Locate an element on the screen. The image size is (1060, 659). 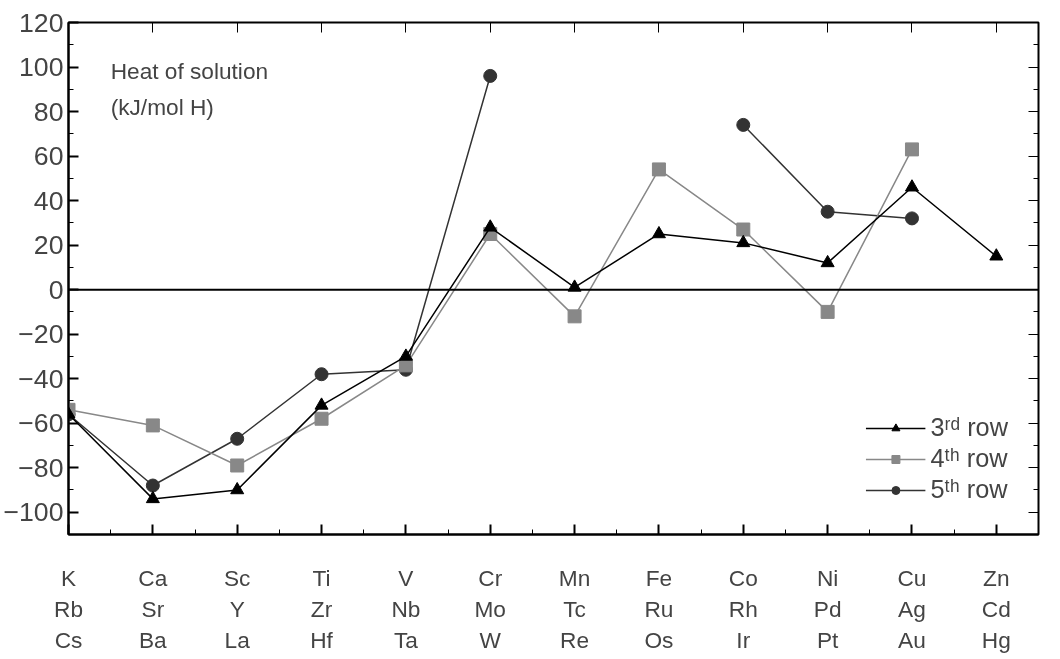
y-tick-label: 120 is located at coordinates (41, 22).